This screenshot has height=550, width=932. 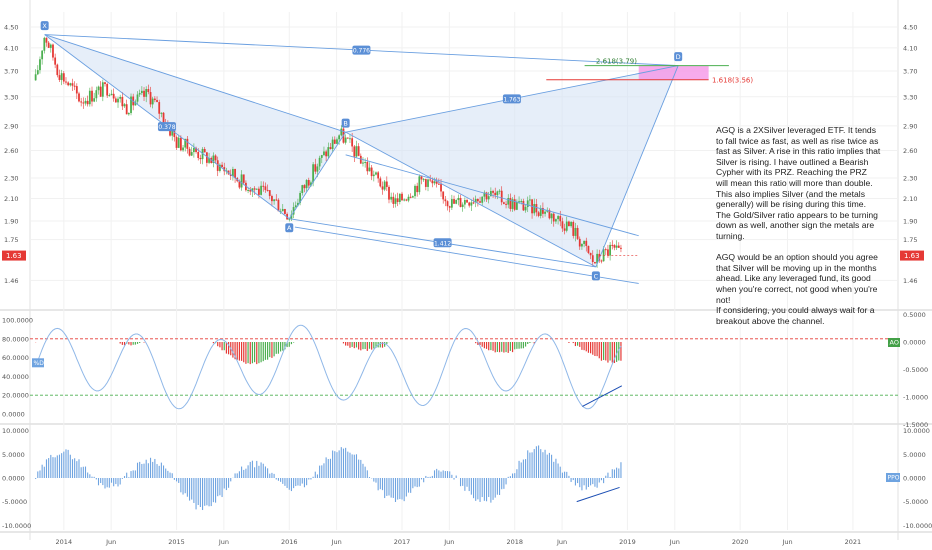 What do you see at coordinates (910, 281) in the screenshot?
I see `y-tick-label-right: 1.46` at bounding box center [910, 281].